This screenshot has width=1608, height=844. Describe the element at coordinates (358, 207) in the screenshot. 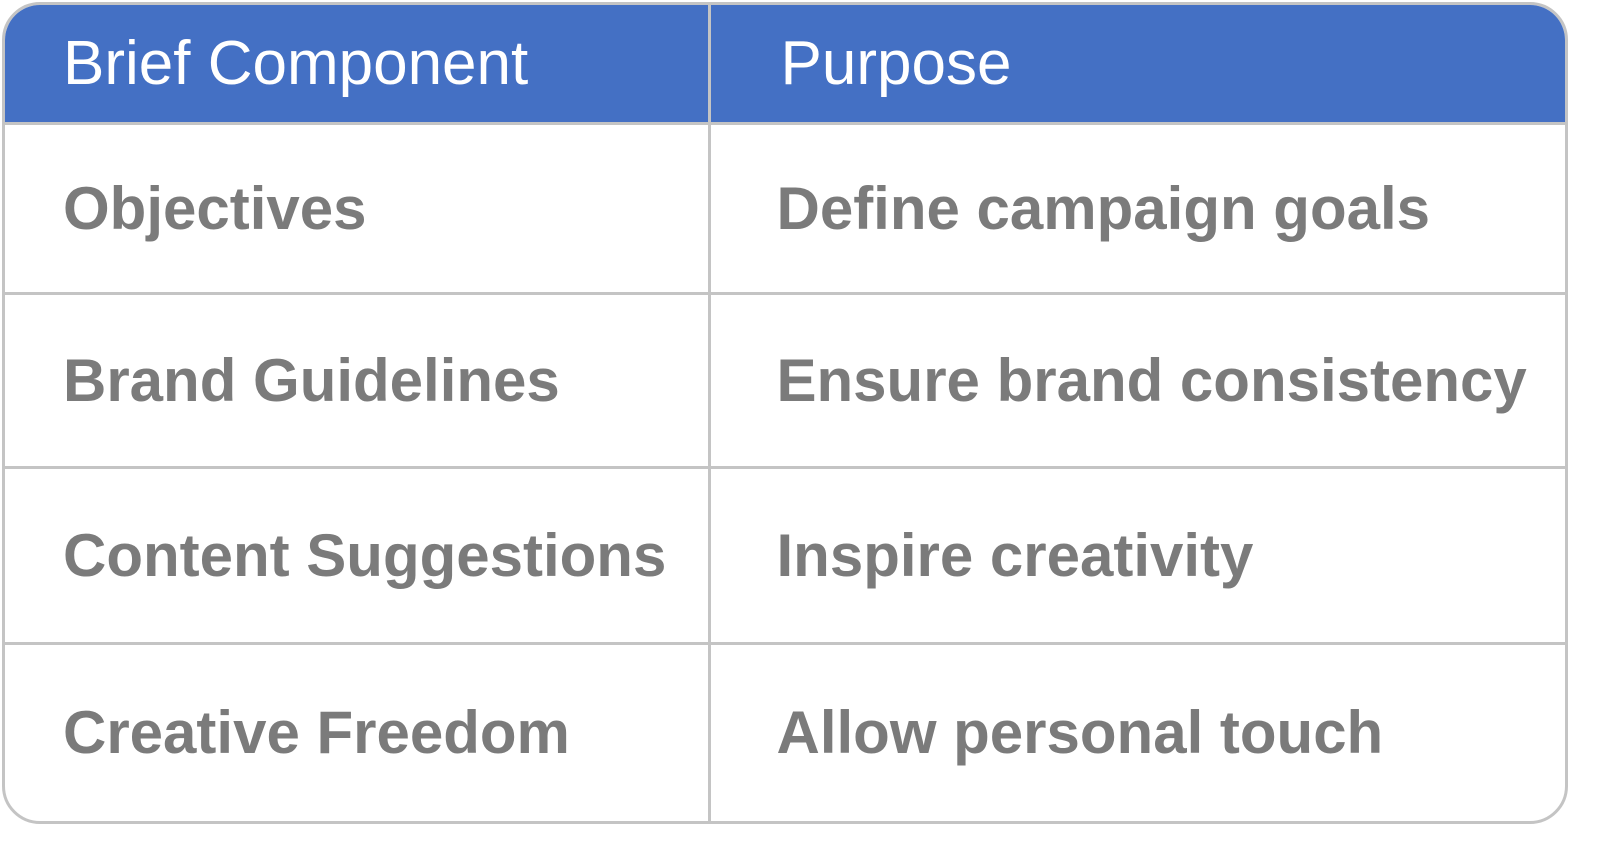

I see `cell-component: Objectives` at that location.